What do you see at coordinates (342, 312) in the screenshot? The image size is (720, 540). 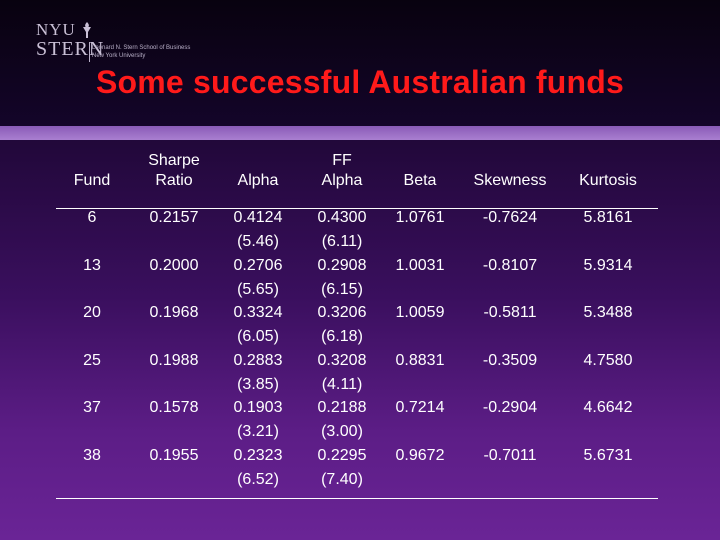 I see `table-cell-ffalpha: 0.3206` at bounding box center [342, 312].